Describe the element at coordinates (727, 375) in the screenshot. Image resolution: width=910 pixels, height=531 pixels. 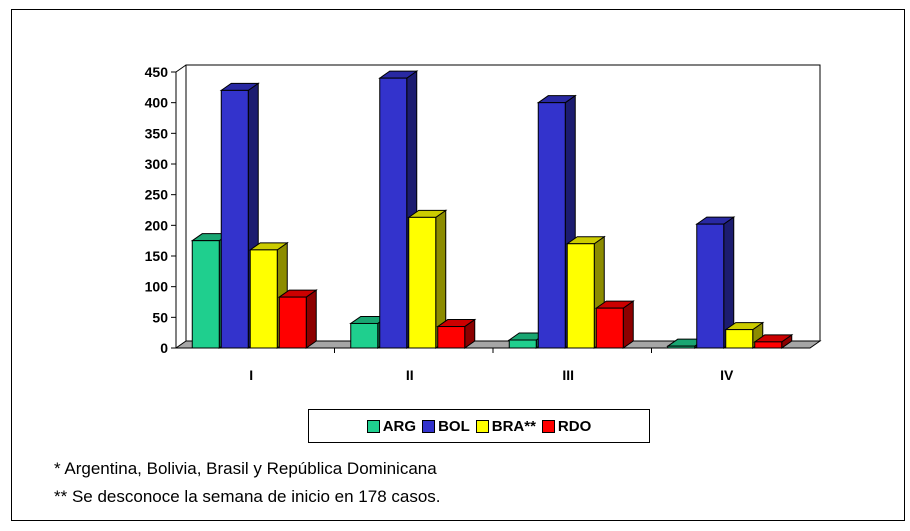
I see `x-tick-label: IV` at that location.